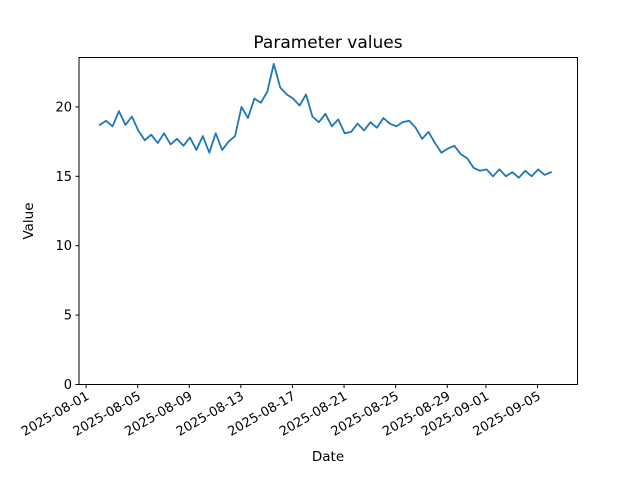 The image size is (640, 480). I want to click on y-axis: 0 5 10 15 20, so click(67, 246).